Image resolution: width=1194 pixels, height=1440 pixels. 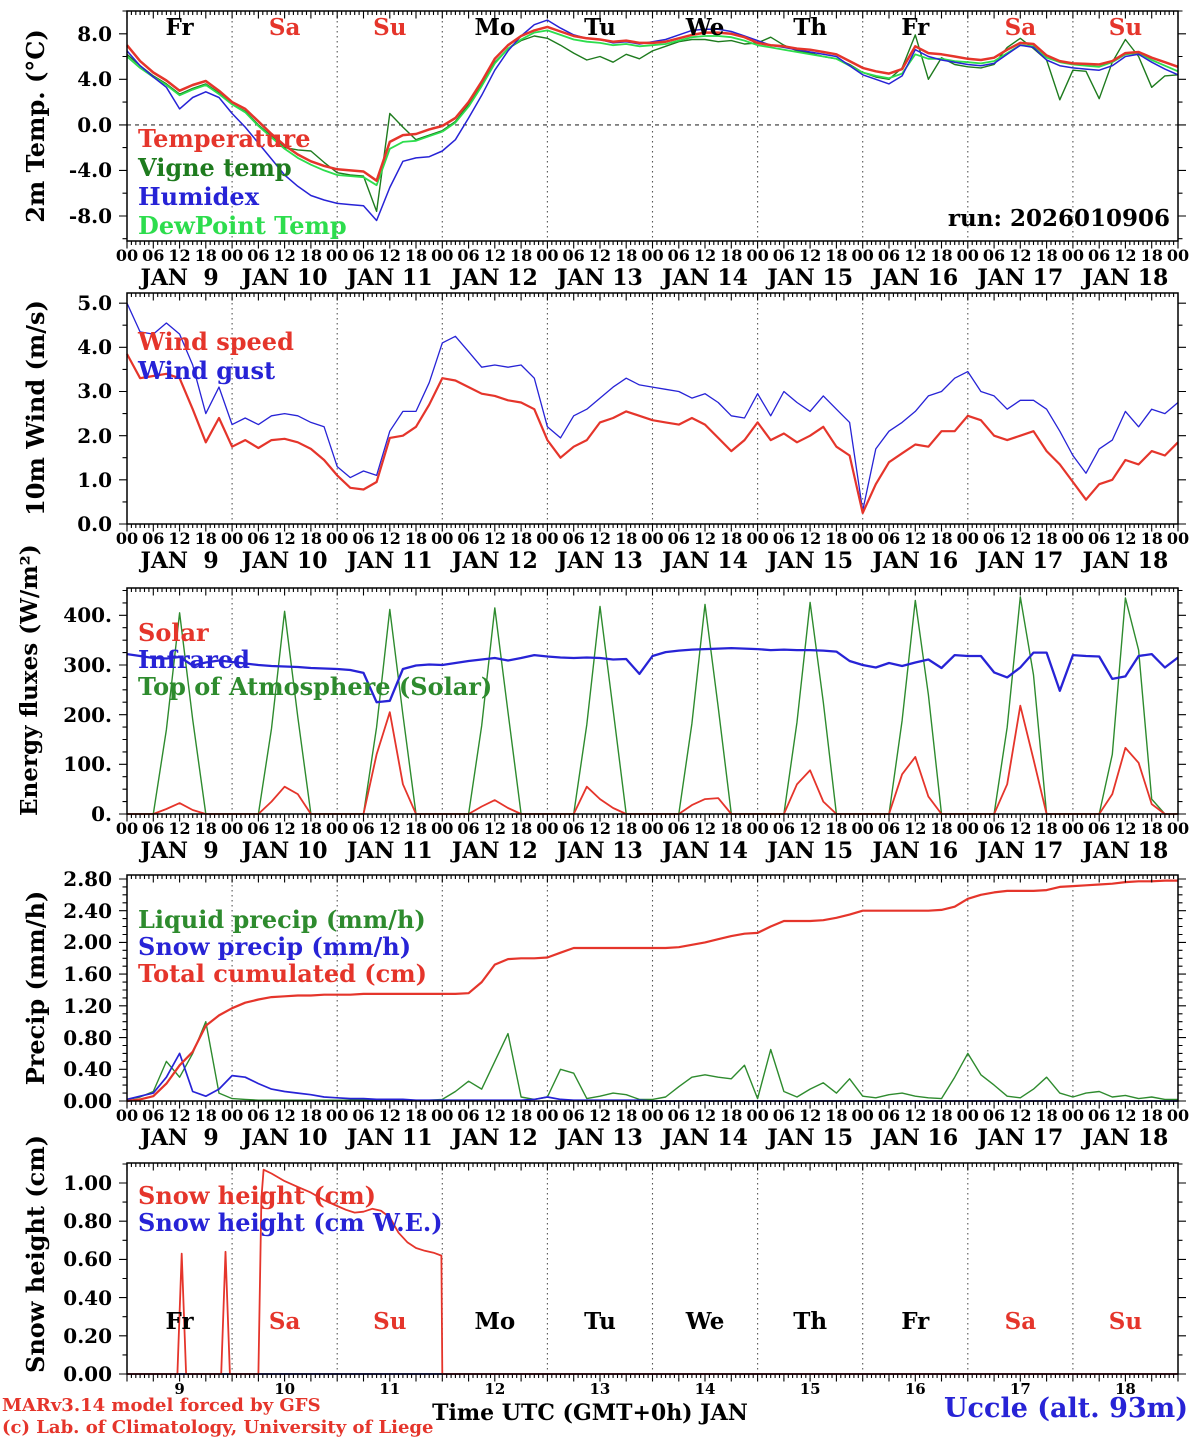 I want to click on y-tick-label: 0.20, so click(x=87, y=1335).